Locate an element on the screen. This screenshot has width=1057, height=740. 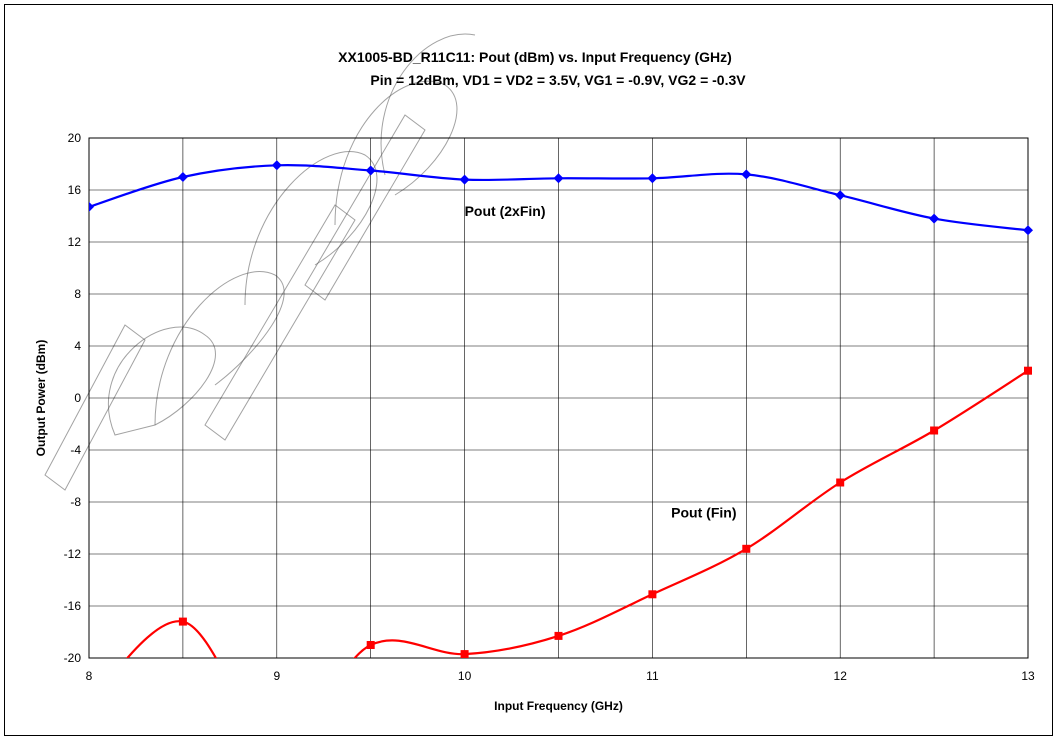
y-tick-label: -20 is located at coordinates (73, 658).